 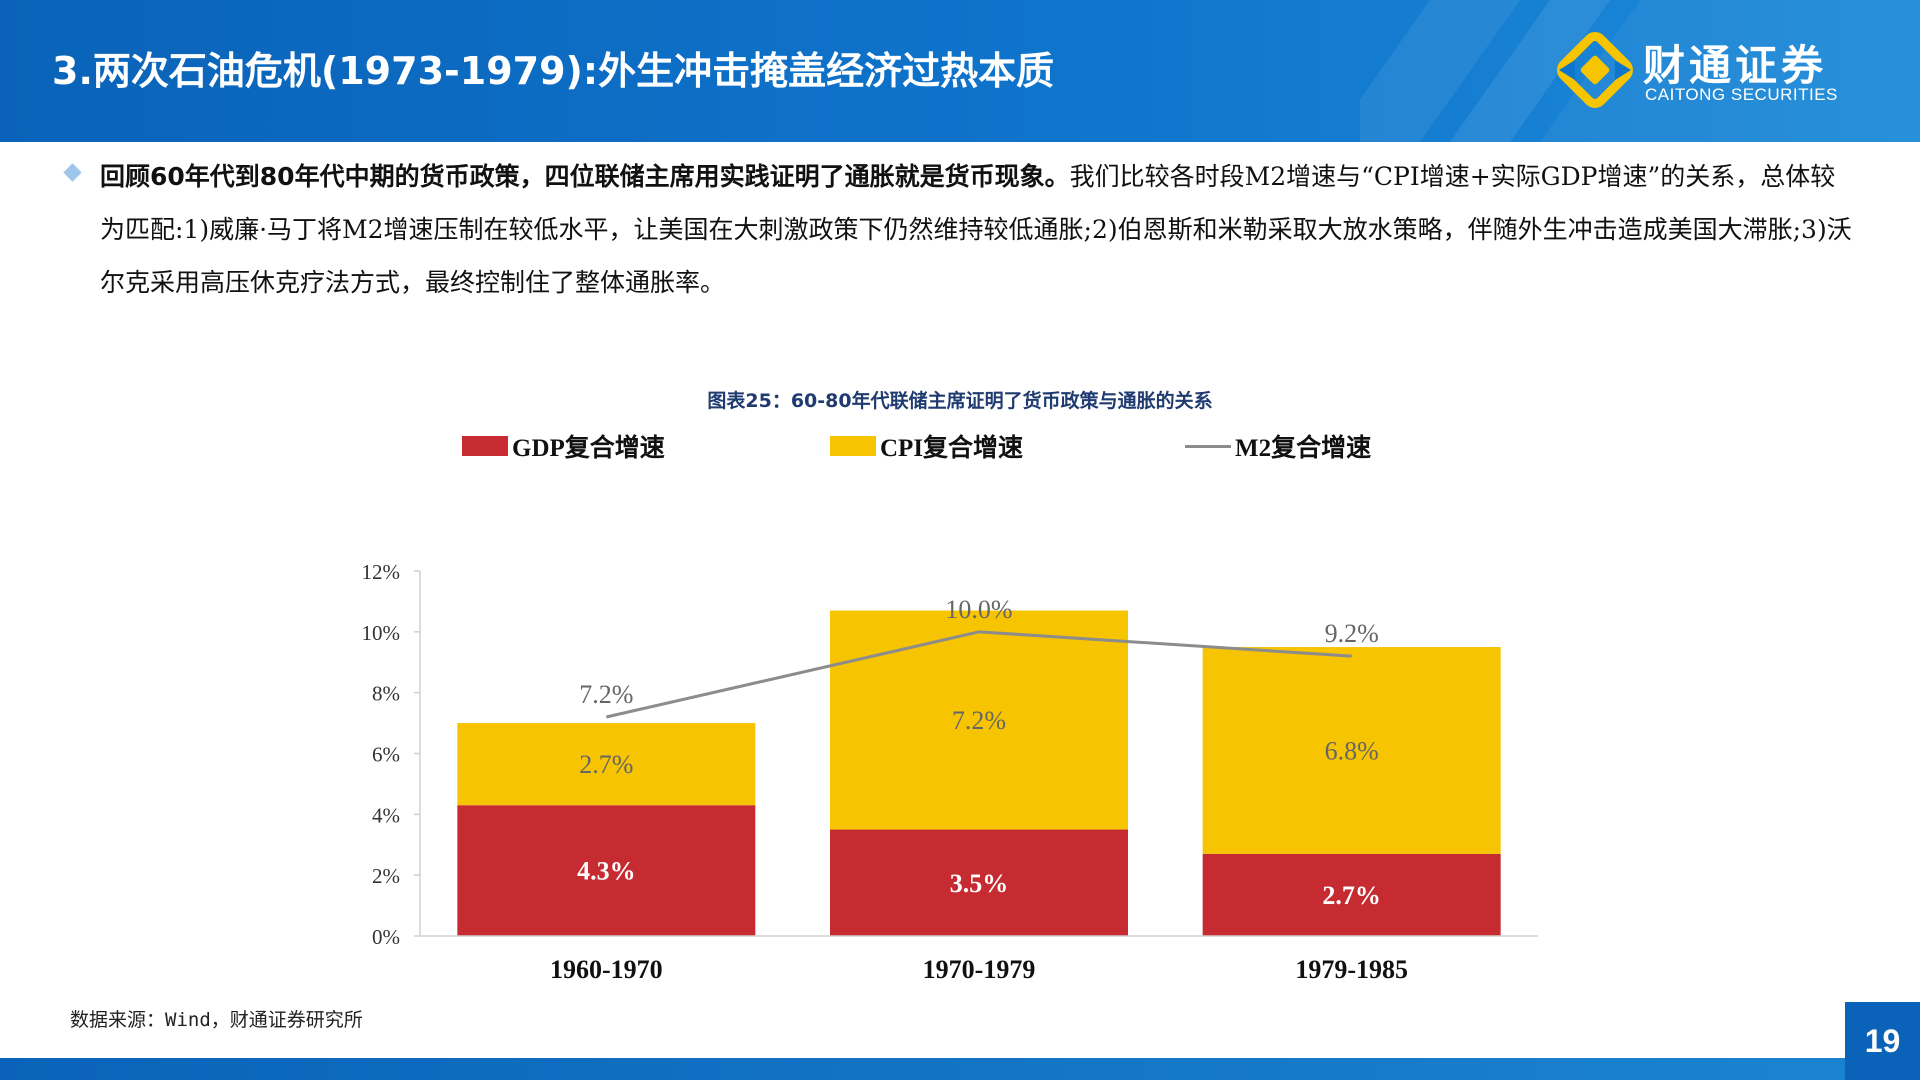 I want to click on company-logo: 财通证券 CAITONG SECURITIES, so click(x=1725, y=70).